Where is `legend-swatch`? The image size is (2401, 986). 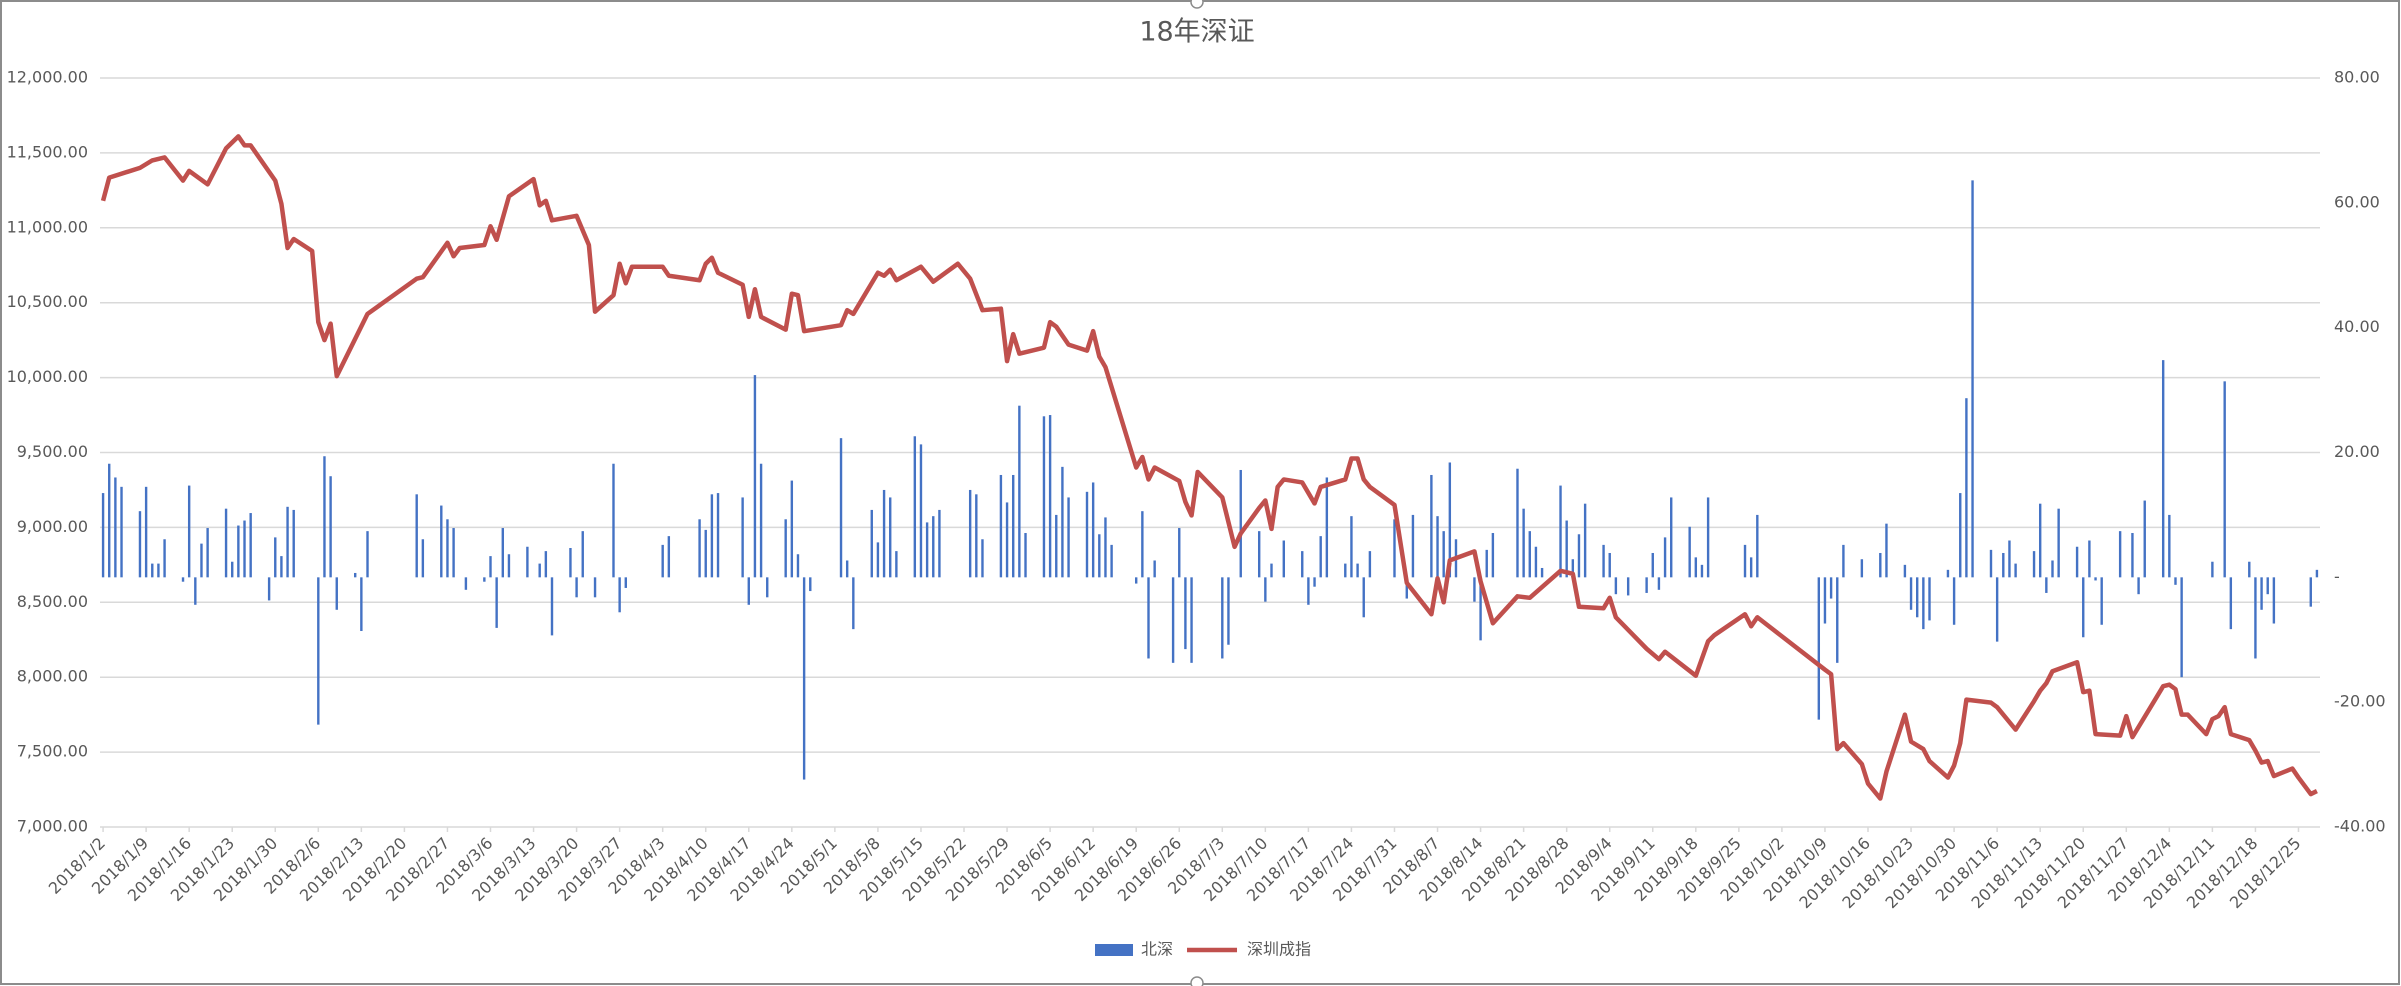
legend-swatch is located at coordinates (1114, 950).